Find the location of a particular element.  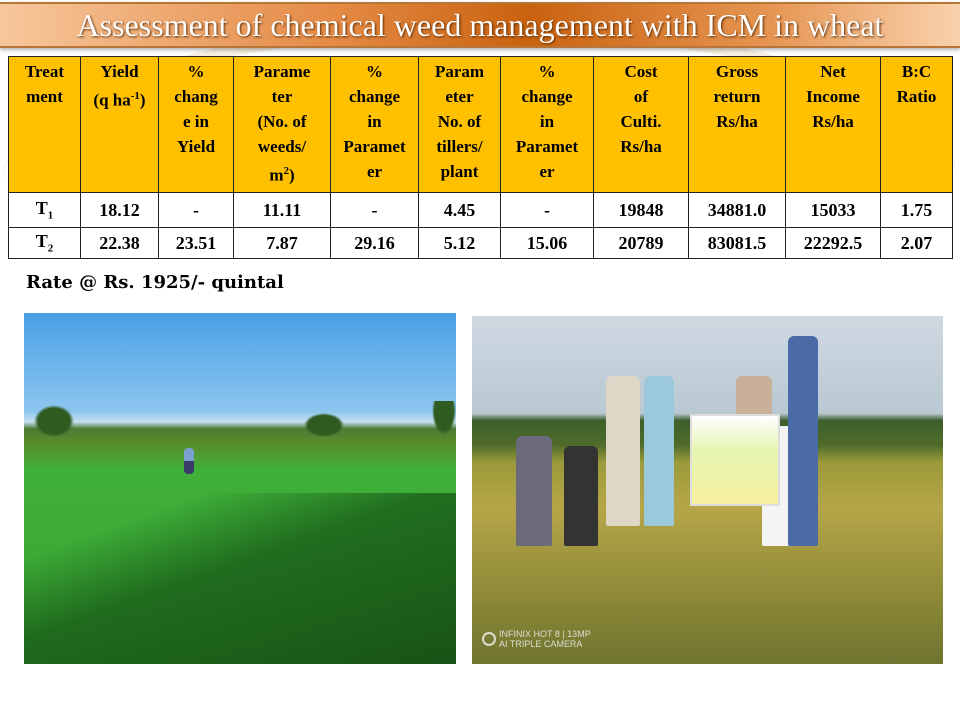

camera-watermark: INFINIX HOT 8 | 13MP AI TRIPLE CAMERA is located at coordinates (536, 638).